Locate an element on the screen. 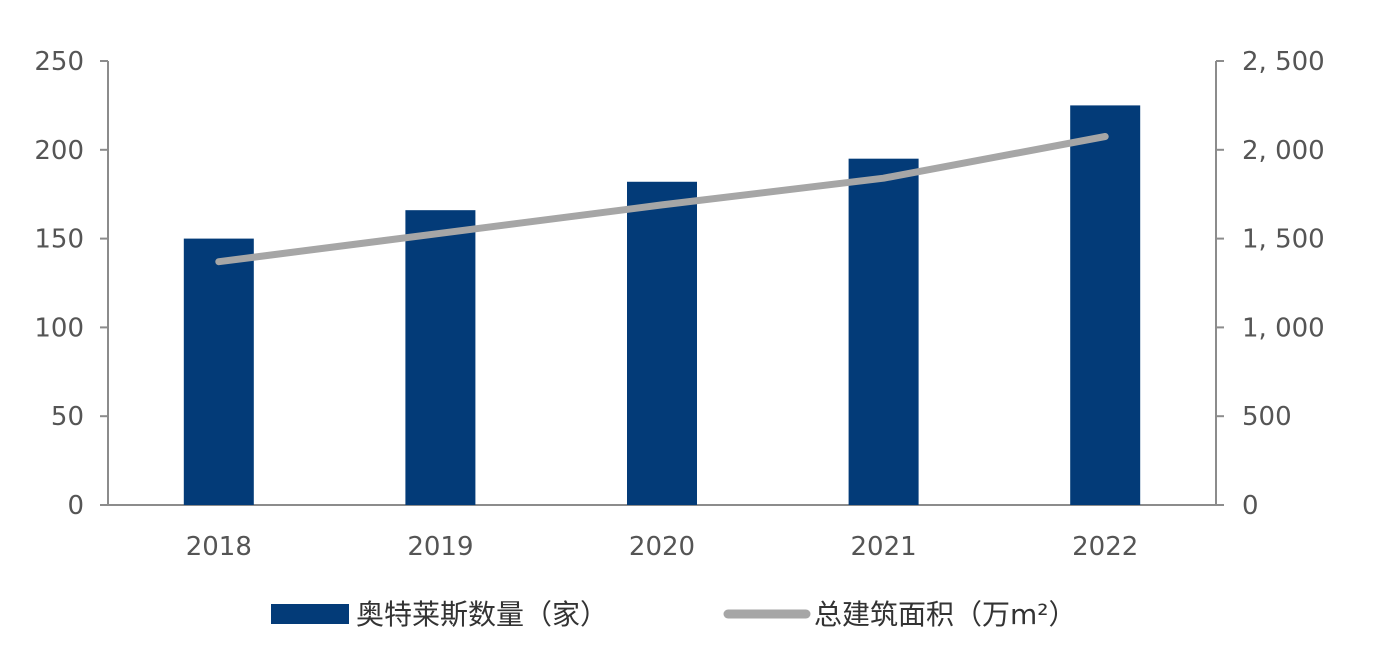 Image resolution: width=1374 pixels, height=648 pixels. left-tick-label: 200 is located at coordinates (59, 151).